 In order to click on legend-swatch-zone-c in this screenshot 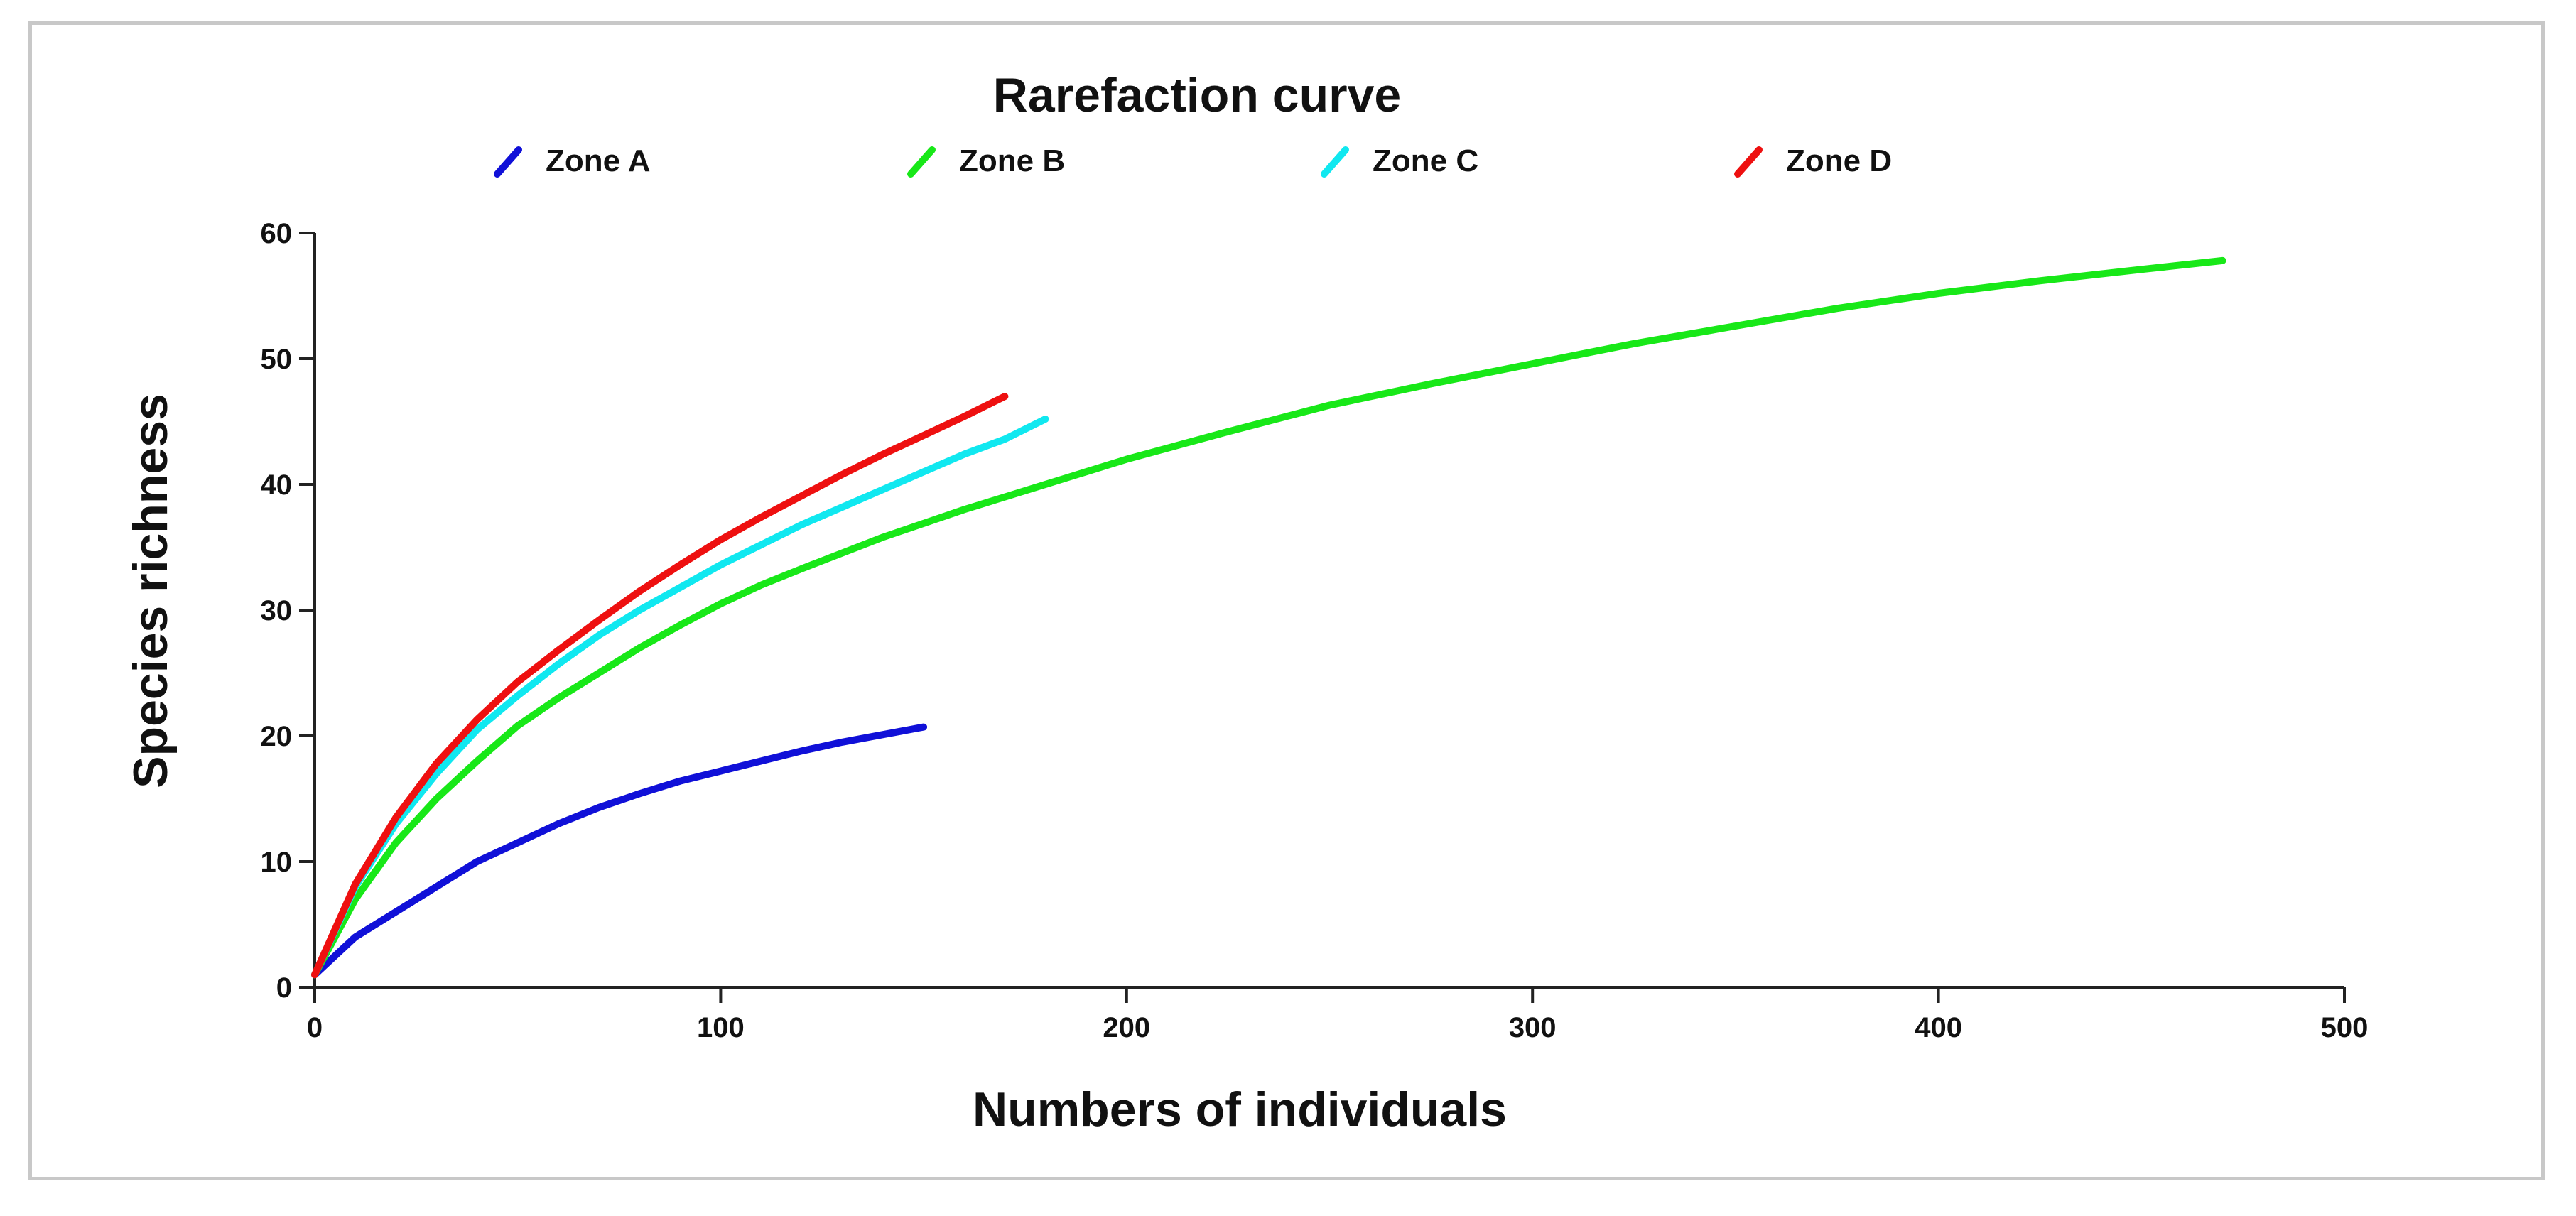, I will do `click(1335, 162)`.